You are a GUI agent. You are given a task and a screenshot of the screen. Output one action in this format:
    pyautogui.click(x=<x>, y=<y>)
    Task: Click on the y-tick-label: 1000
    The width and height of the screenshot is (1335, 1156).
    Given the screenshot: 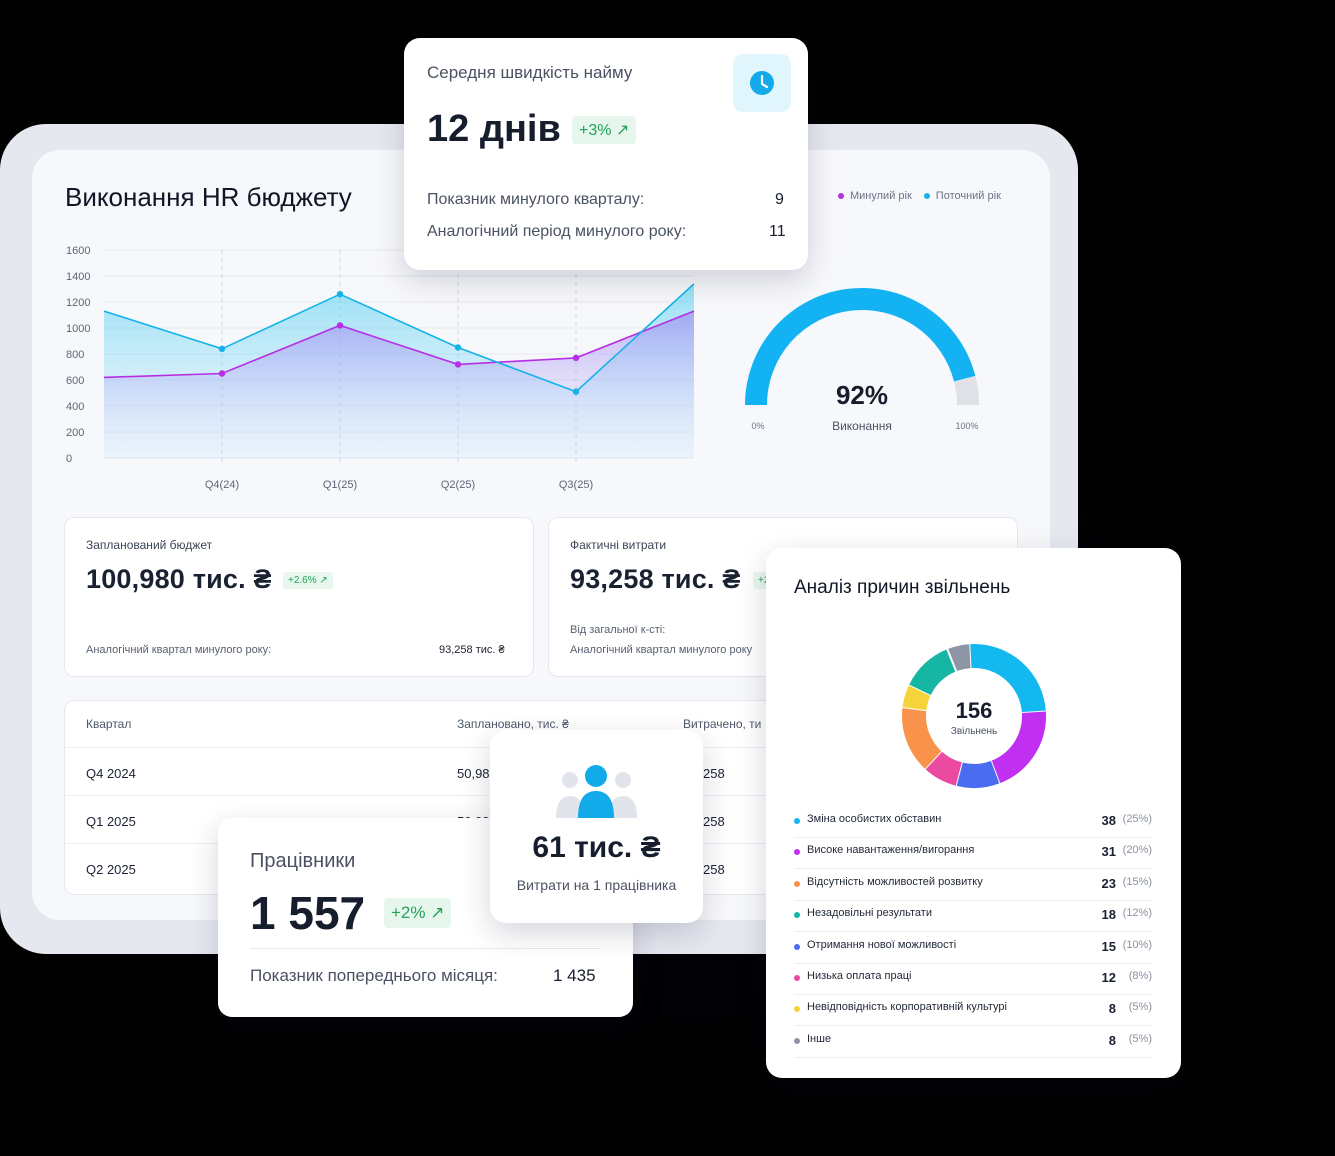 What is the action you would take?
    pyautogui.click(x=78, y=329)
    